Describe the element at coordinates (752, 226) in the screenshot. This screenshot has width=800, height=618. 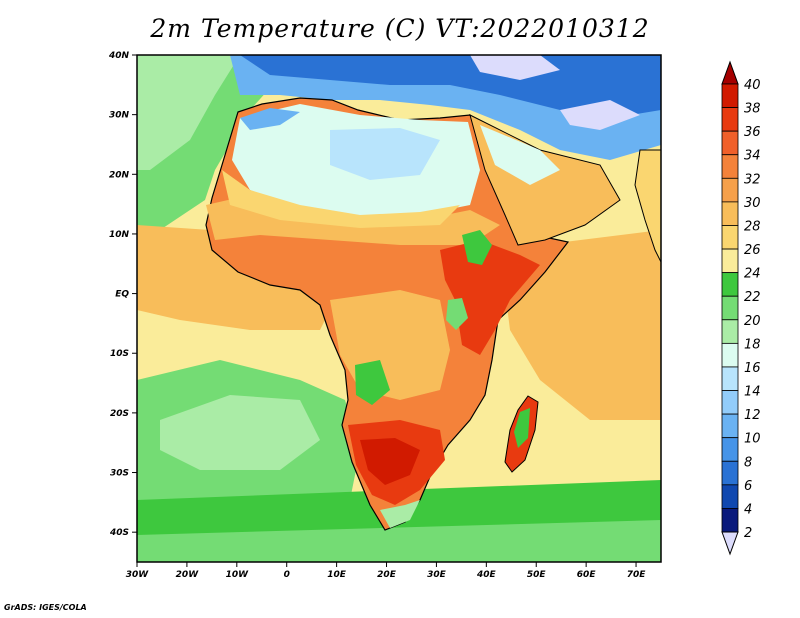
I see `colorbar-label: 28` at that location.